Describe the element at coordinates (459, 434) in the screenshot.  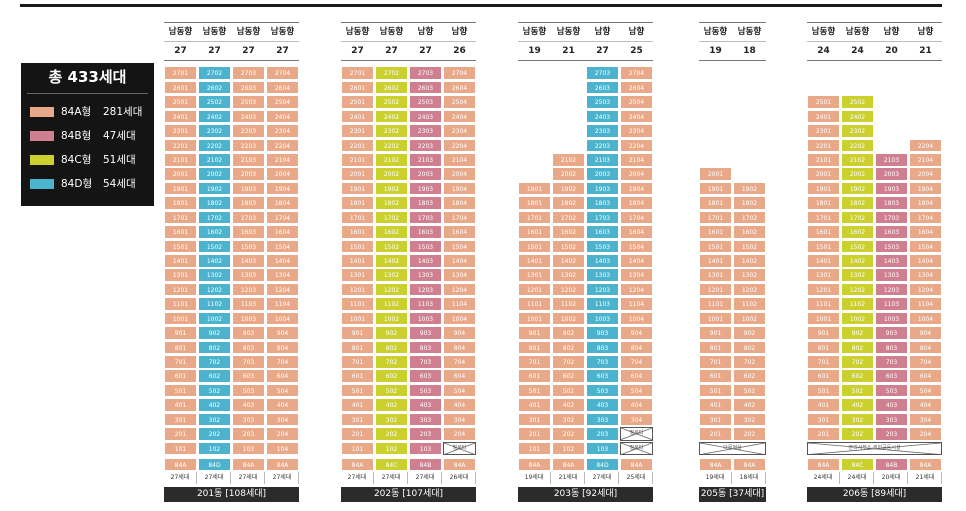
I see `unit-cell: 204` at that location.